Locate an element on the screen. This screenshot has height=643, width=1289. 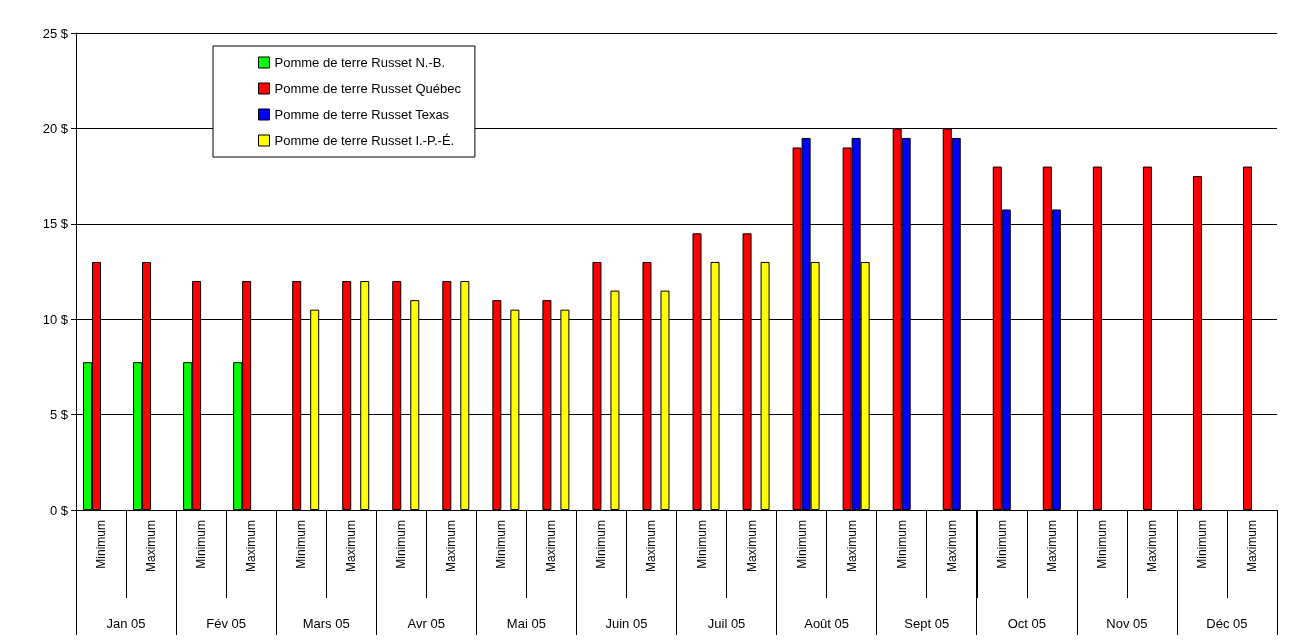
text: Août 05 is located at coordinates (827, 623).